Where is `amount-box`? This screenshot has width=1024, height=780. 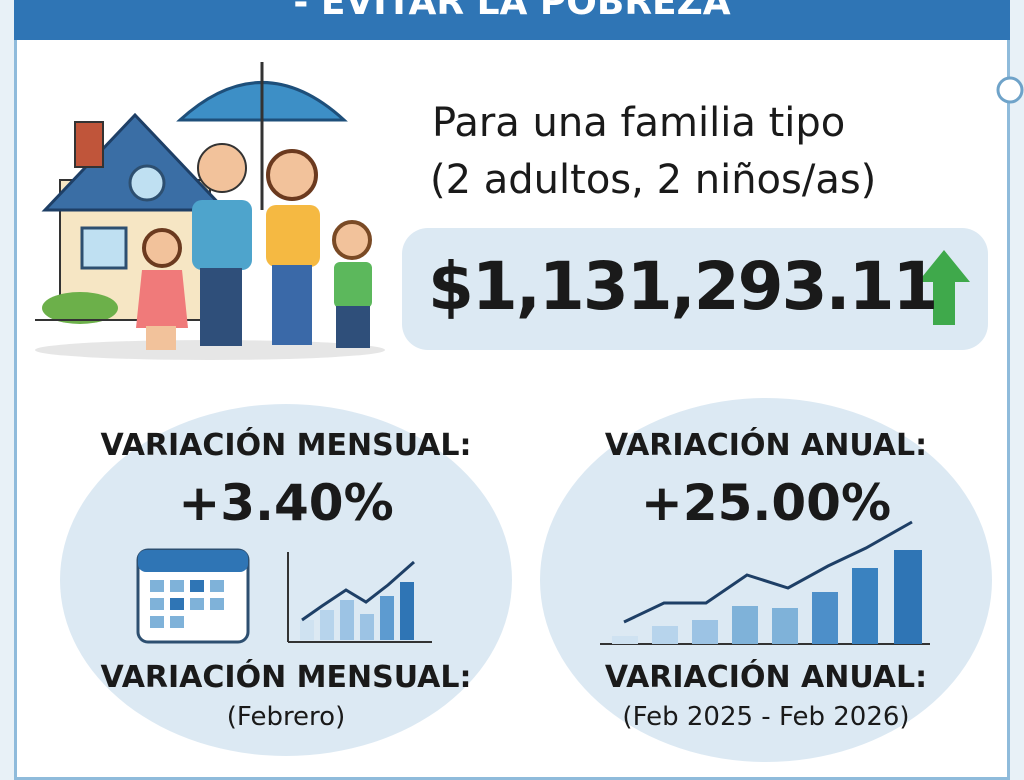 amount-box is located at coordinates (695, 289).